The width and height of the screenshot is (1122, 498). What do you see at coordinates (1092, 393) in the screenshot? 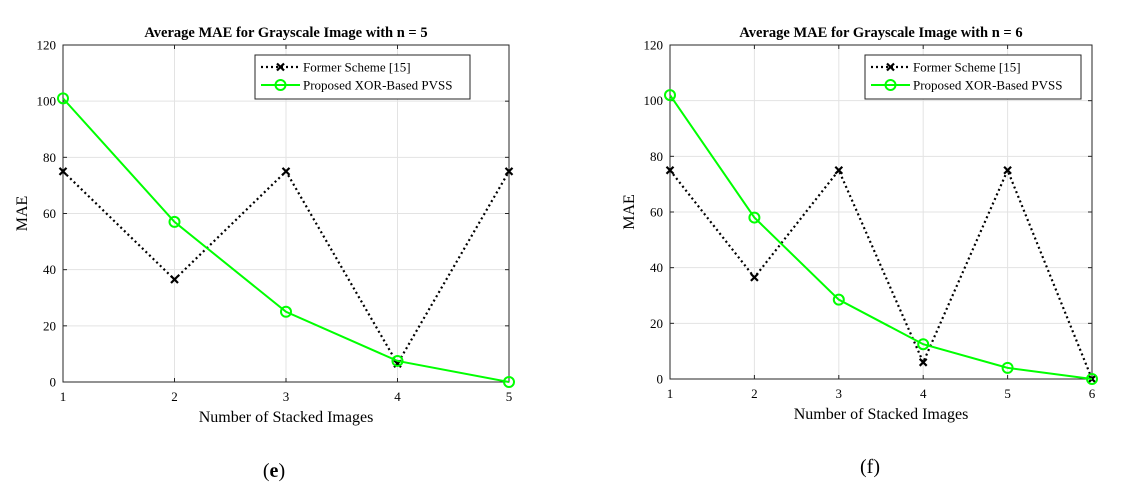
I see `x-tick-label: 6` at bounding box center [1092, 393].